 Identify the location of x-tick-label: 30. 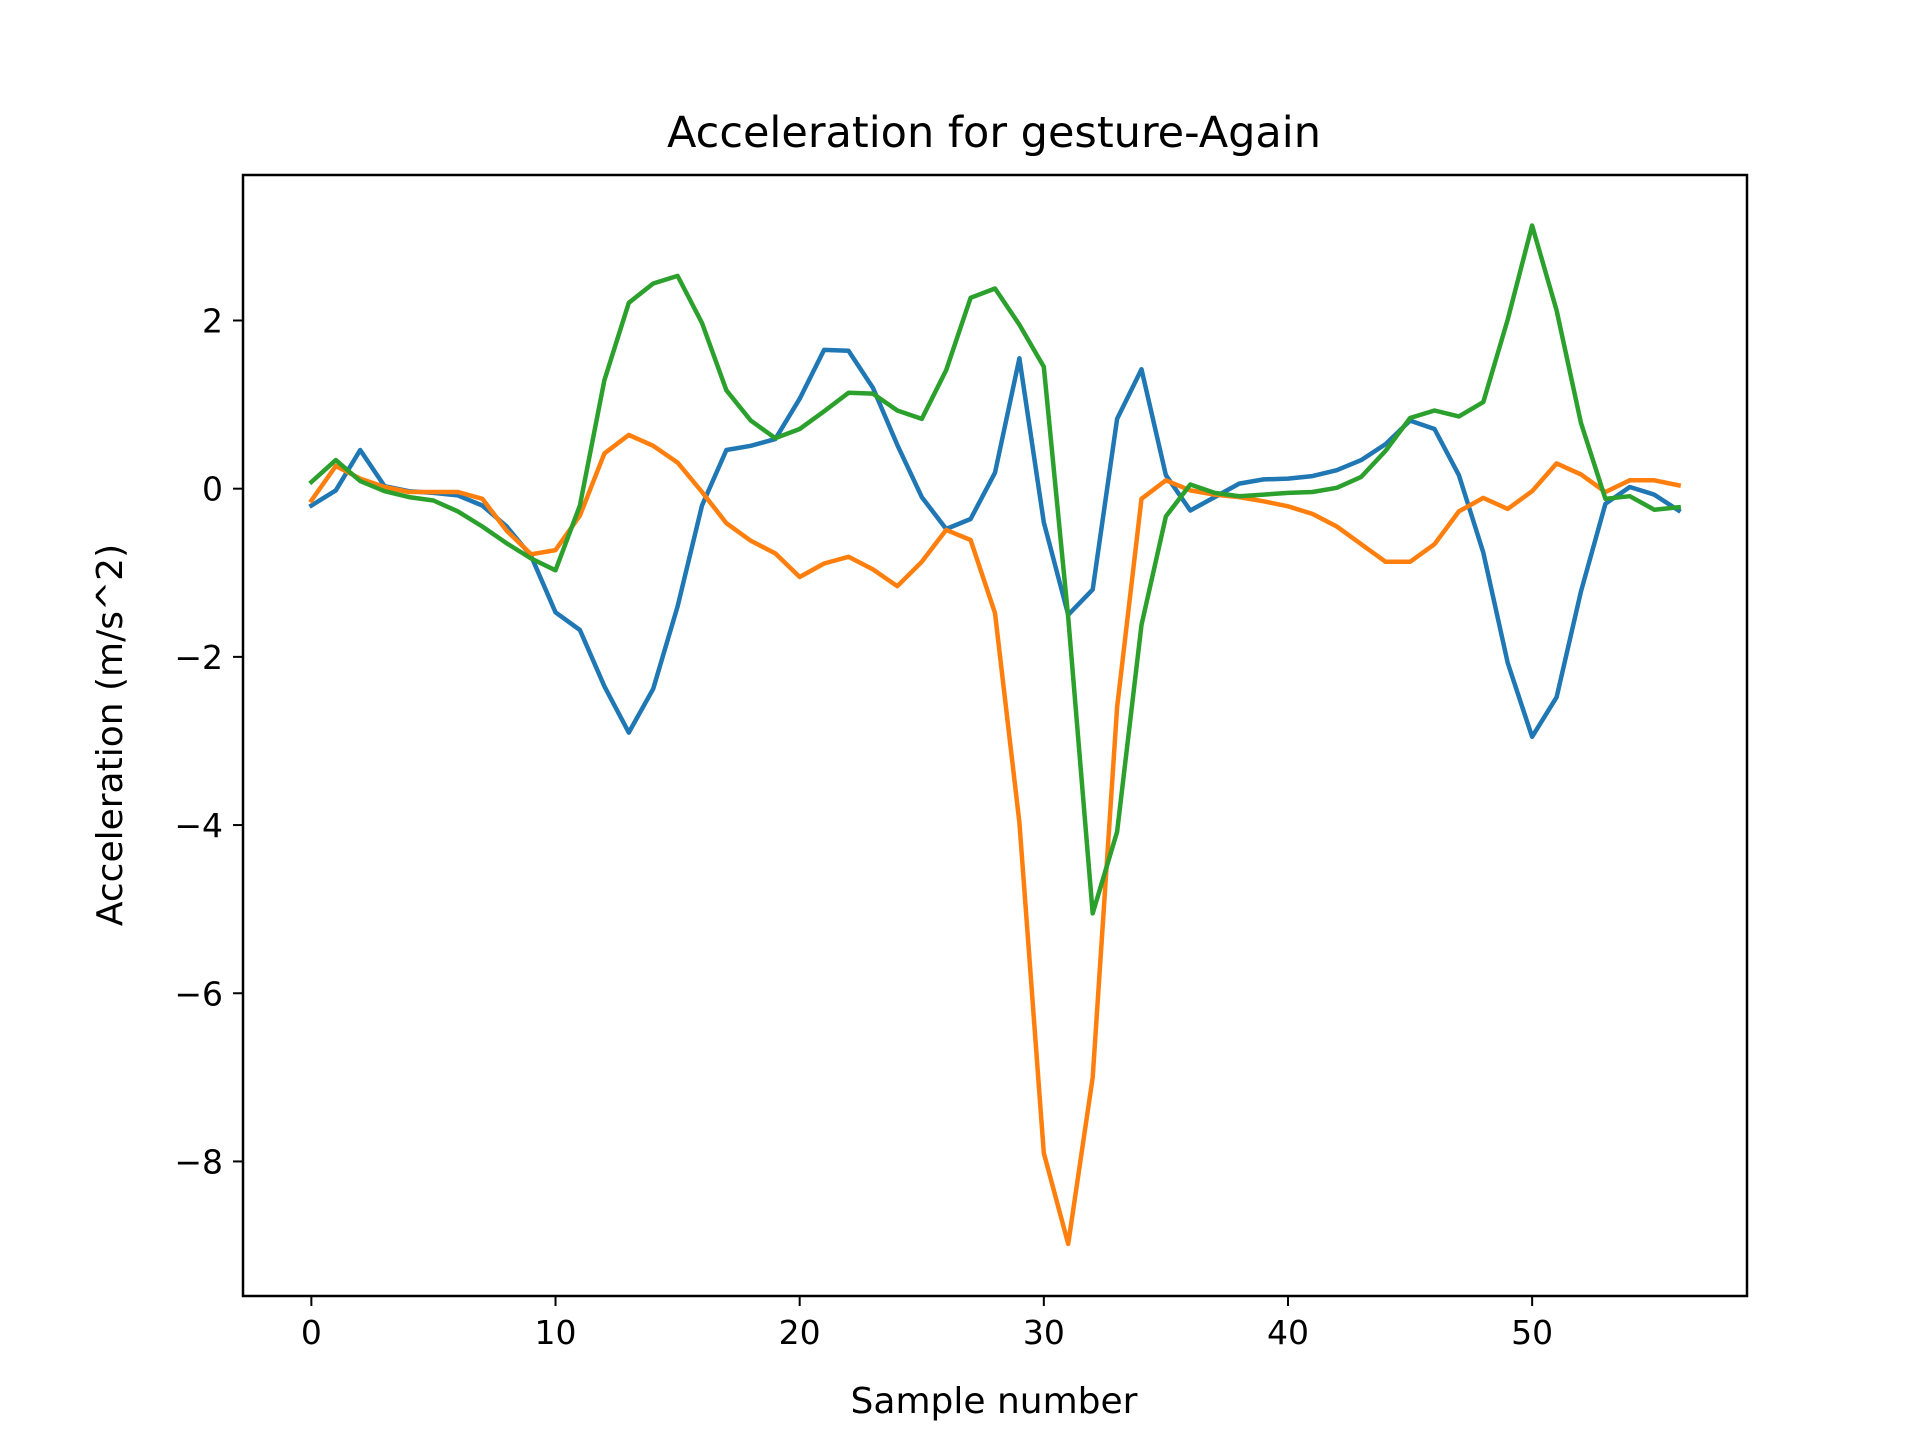
(1044, 1332).